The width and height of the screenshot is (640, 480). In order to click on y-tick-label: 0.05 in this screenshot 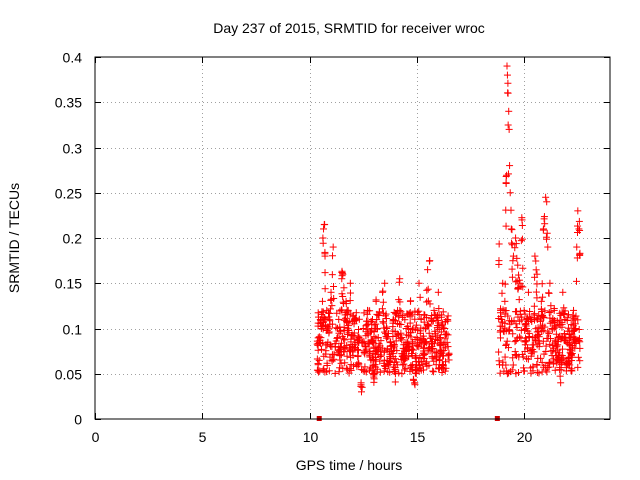, I will do `click(68, 375)`.